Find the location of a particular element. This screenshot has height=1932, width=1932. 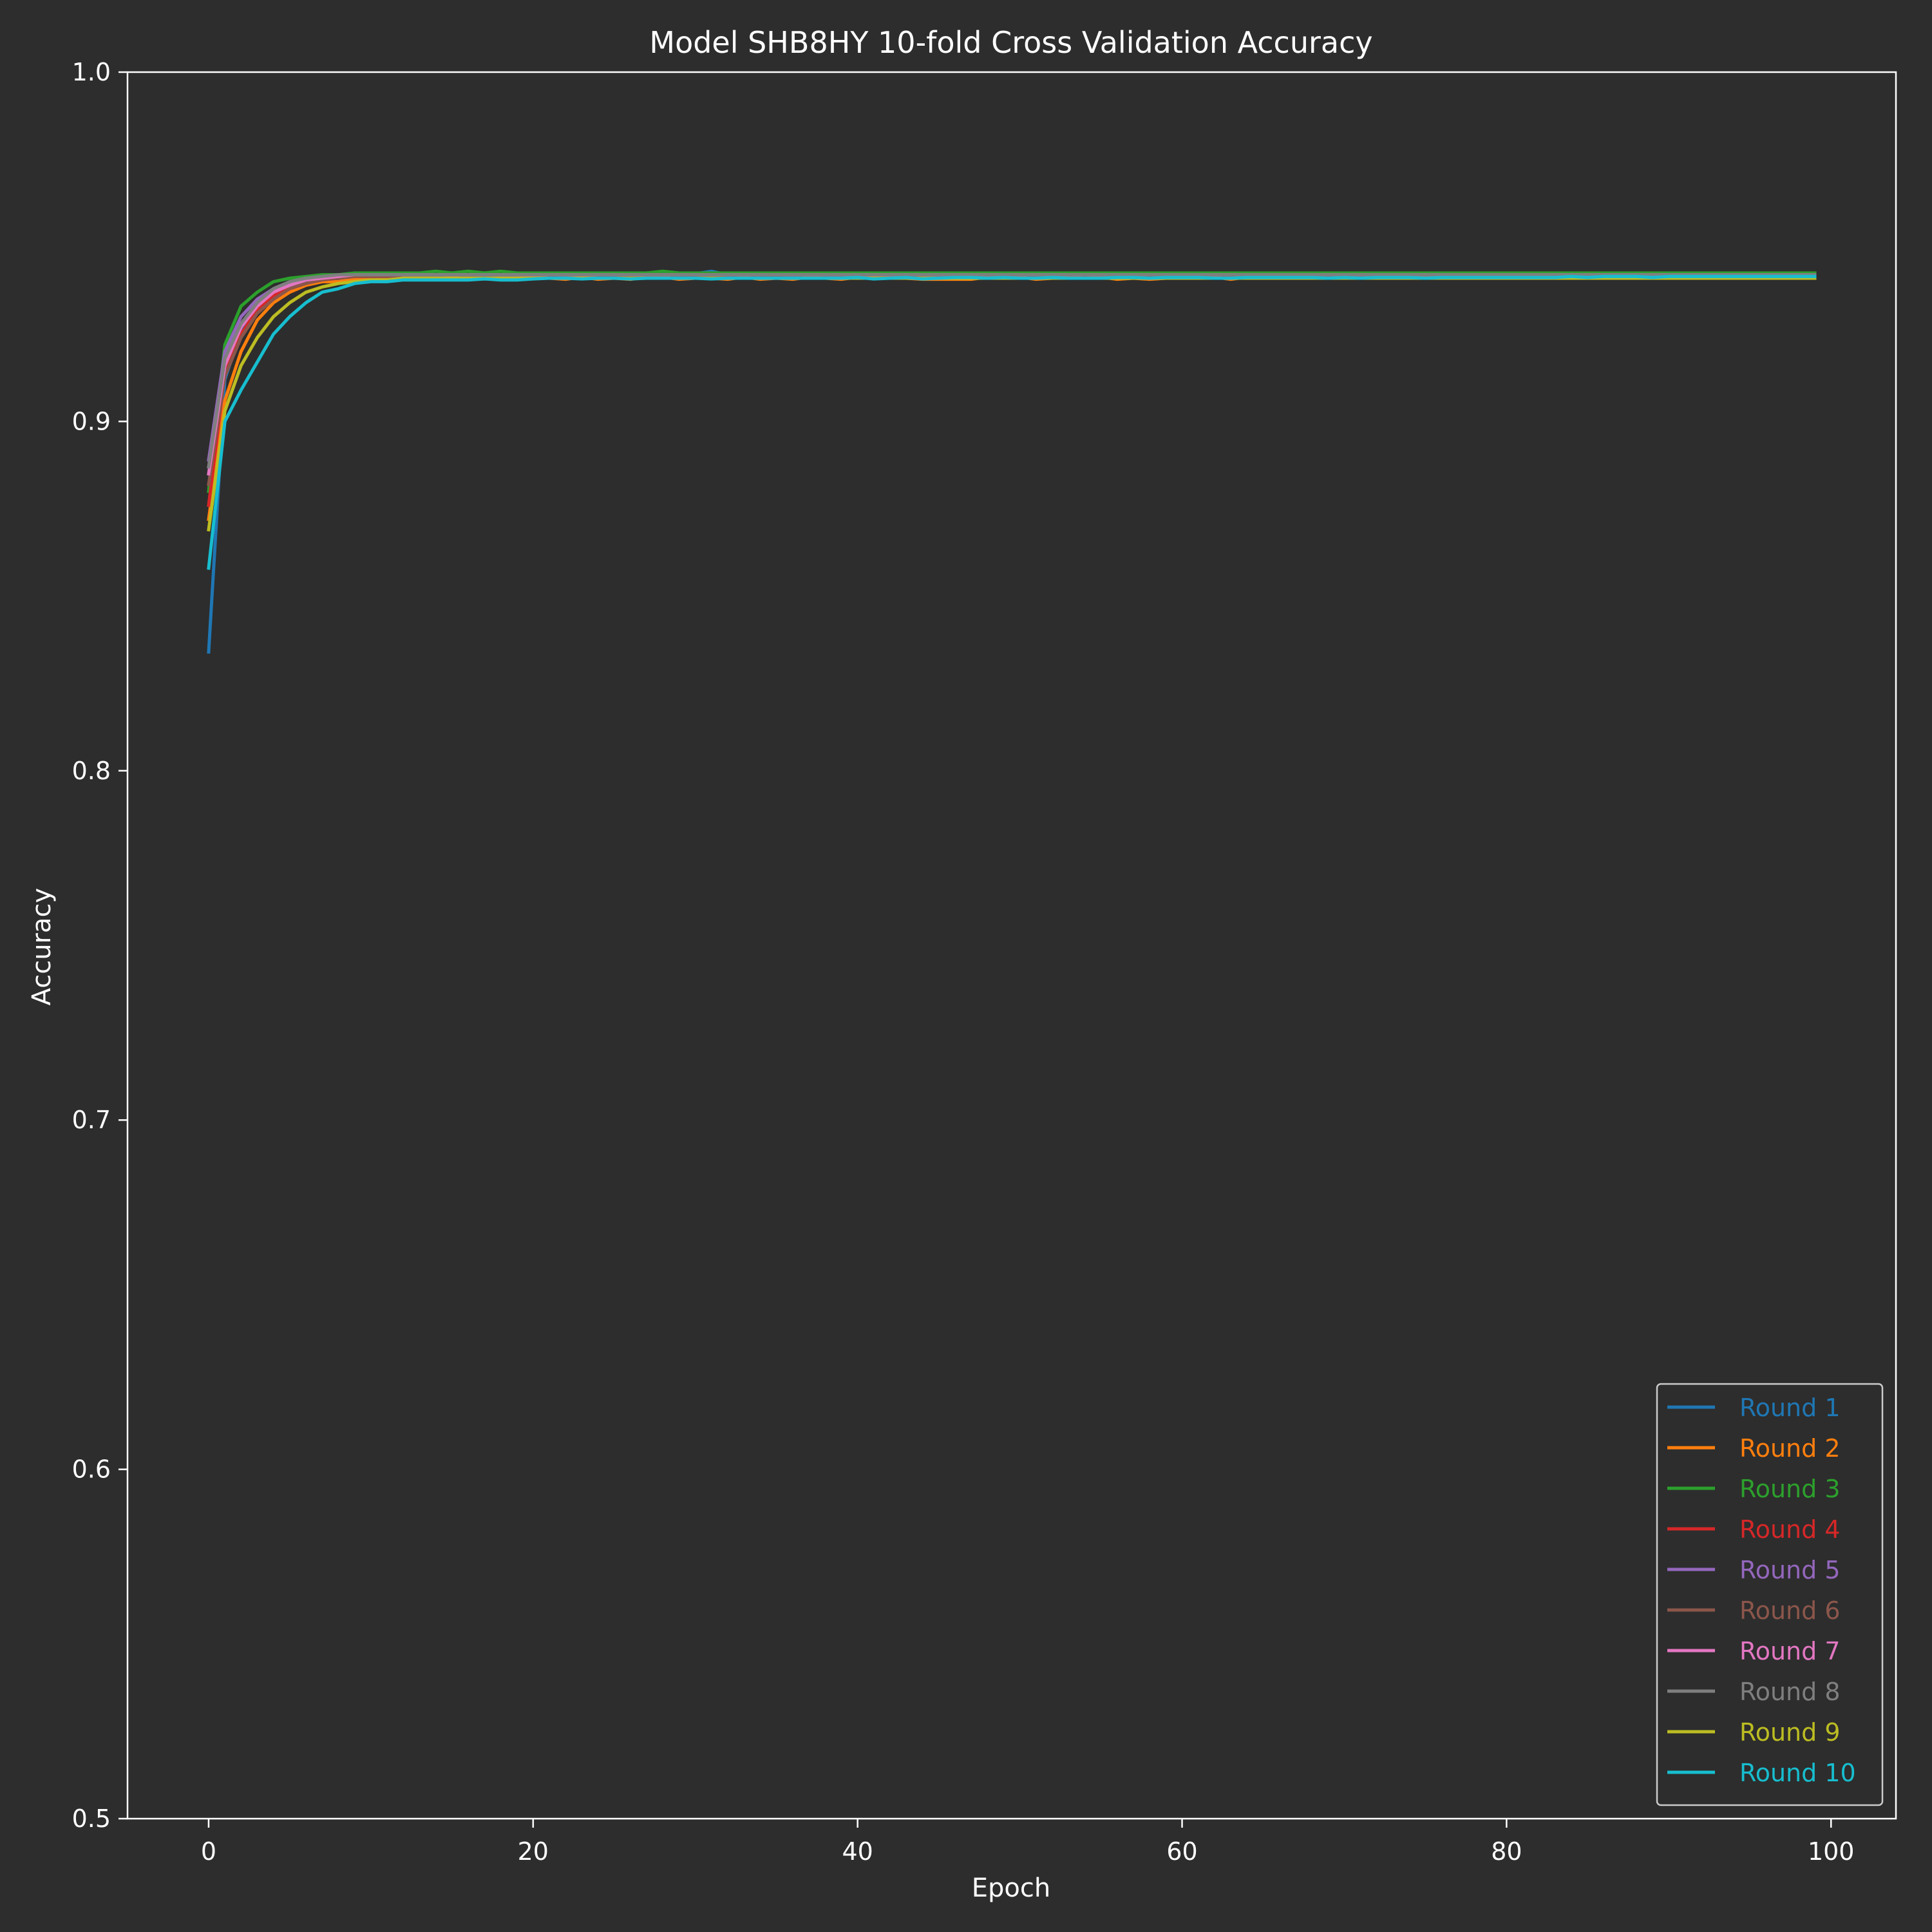

legend-label-round-9: Round 9 is located at coordinates (1790, 1733).